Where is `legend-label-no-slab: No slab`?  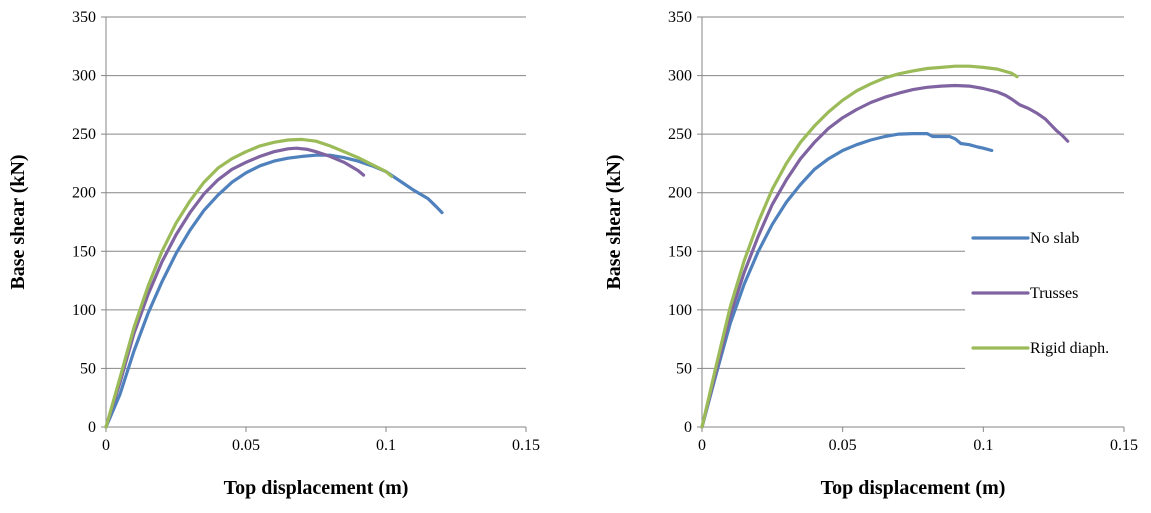 legend-label-no-slab: No slab is located at coordinates (1054, 238).